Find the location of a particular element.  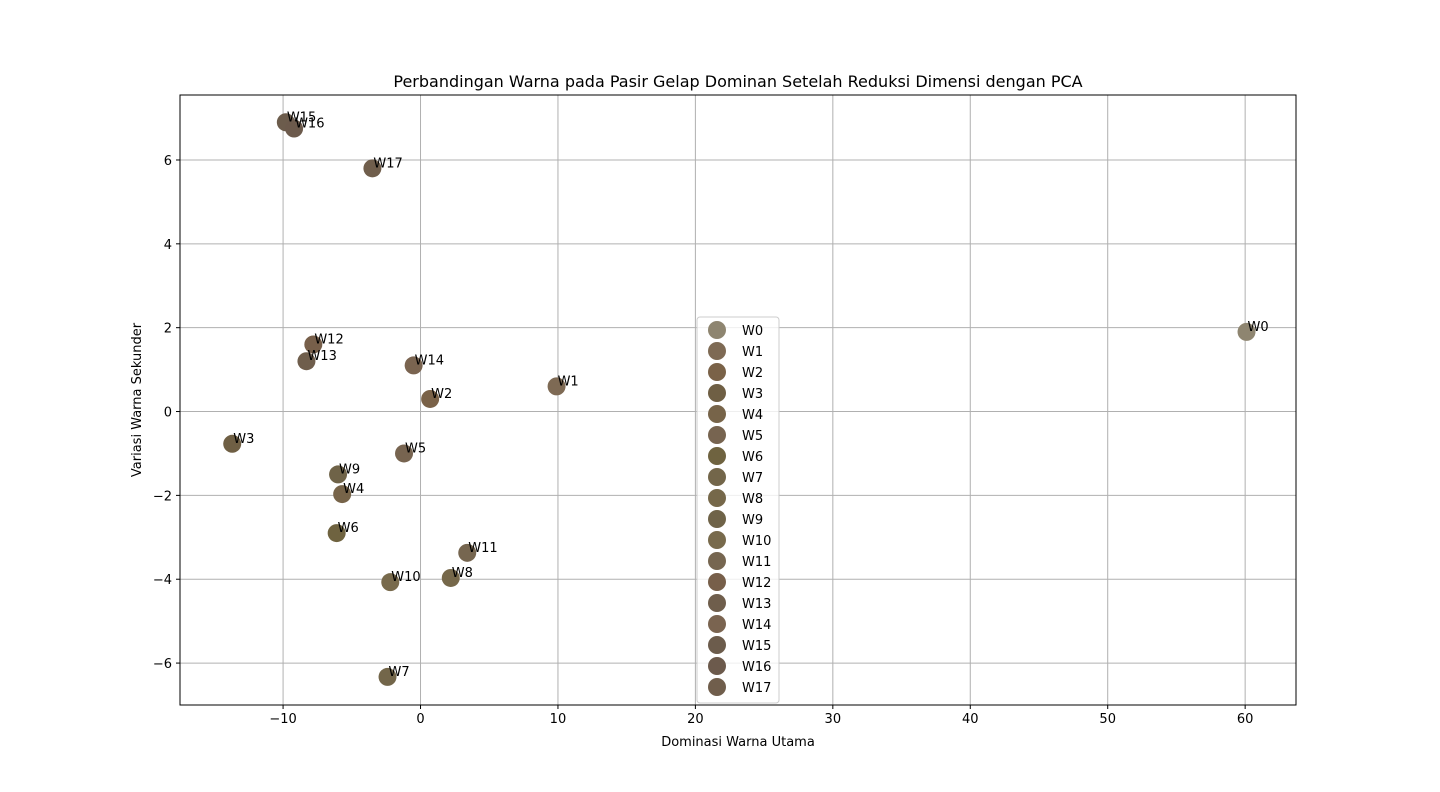

legend-marker-w11 is located at coordinates (717, 561).